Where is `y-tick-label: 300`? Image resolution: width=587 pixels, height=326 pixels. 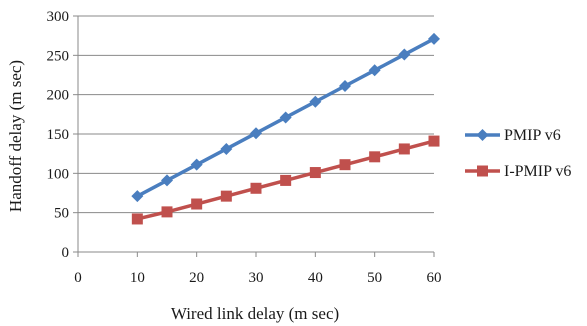 y-tick-label: 300 is located at coordinates (58, 17).